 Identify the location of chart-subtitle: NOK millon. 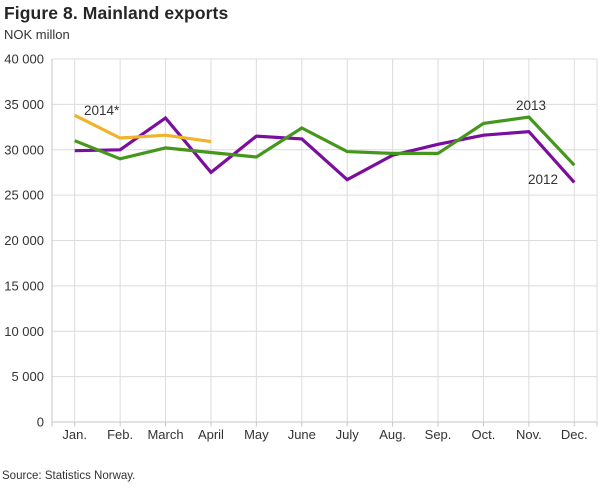
(37, 34).